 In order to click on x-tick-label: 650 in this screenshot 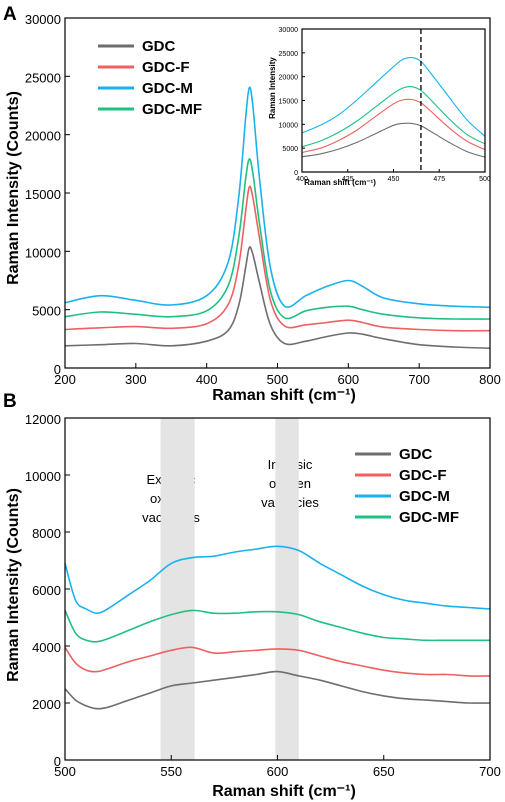, I will do `click(384, 771)`.